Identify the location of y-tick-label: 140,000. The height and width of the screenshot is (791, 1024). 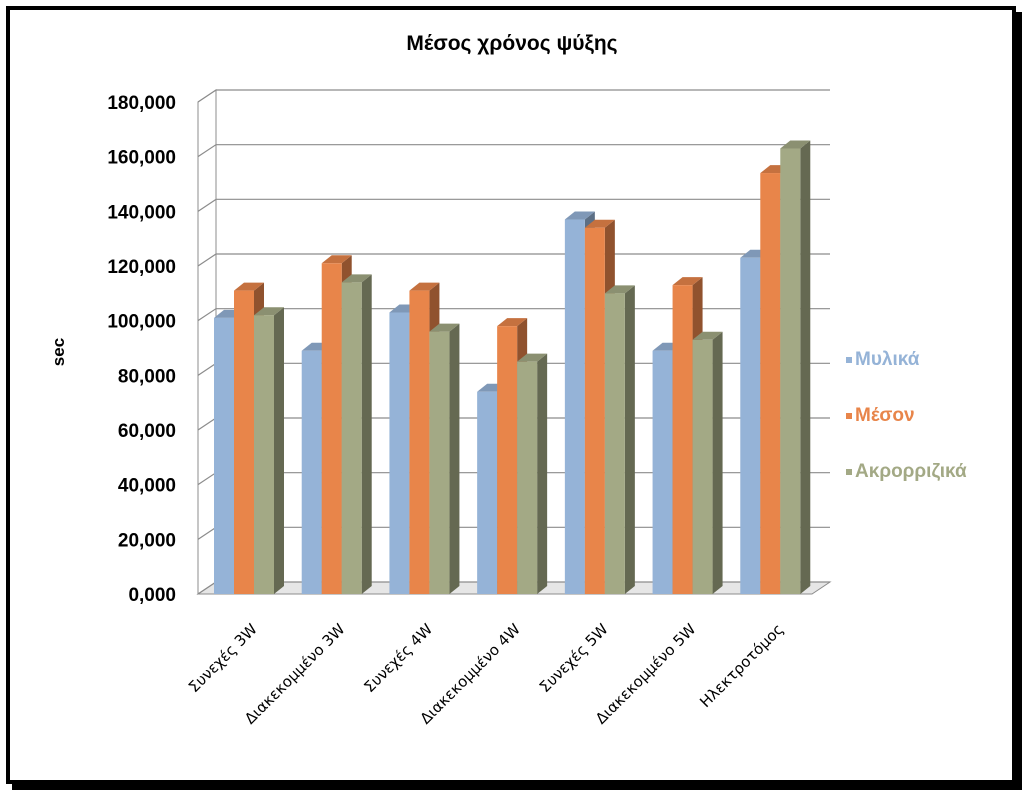
(141, 212).